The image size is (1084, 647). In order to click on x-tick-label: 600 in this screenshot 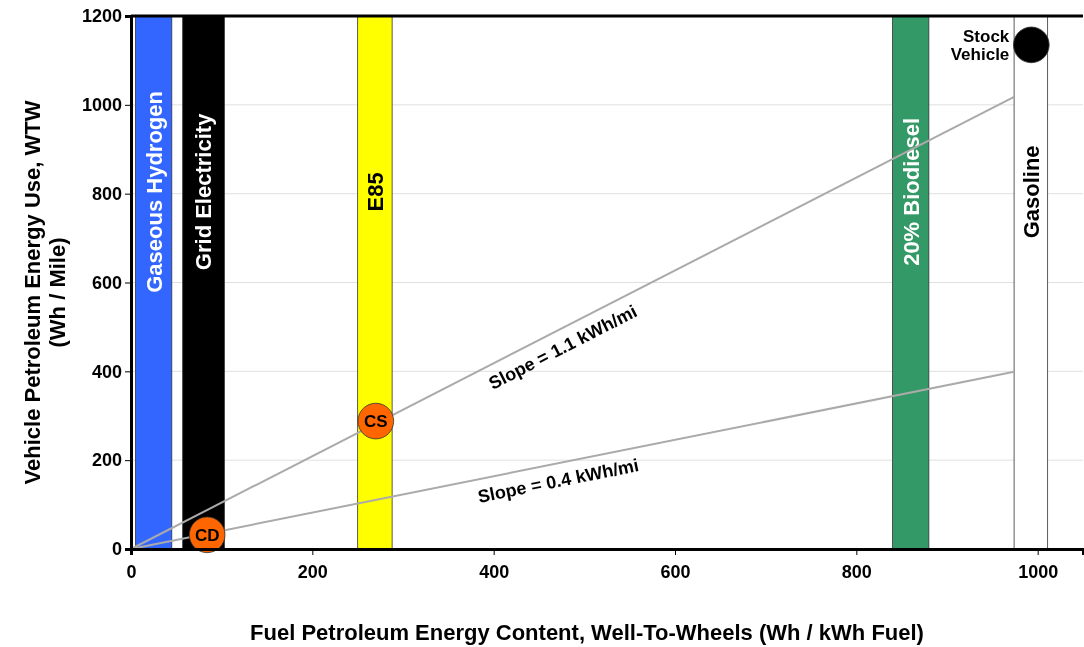, I will do `click(675, 571)`.